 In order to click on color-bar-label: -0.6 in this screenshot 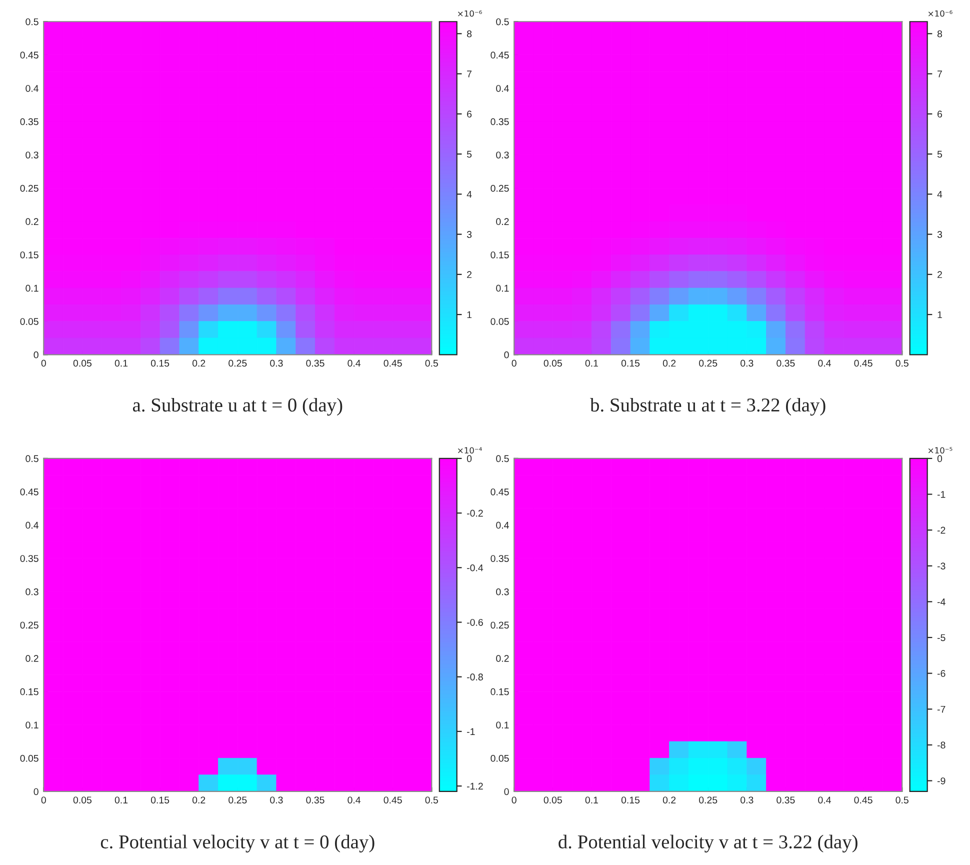, I will do `click(475, 622)`.